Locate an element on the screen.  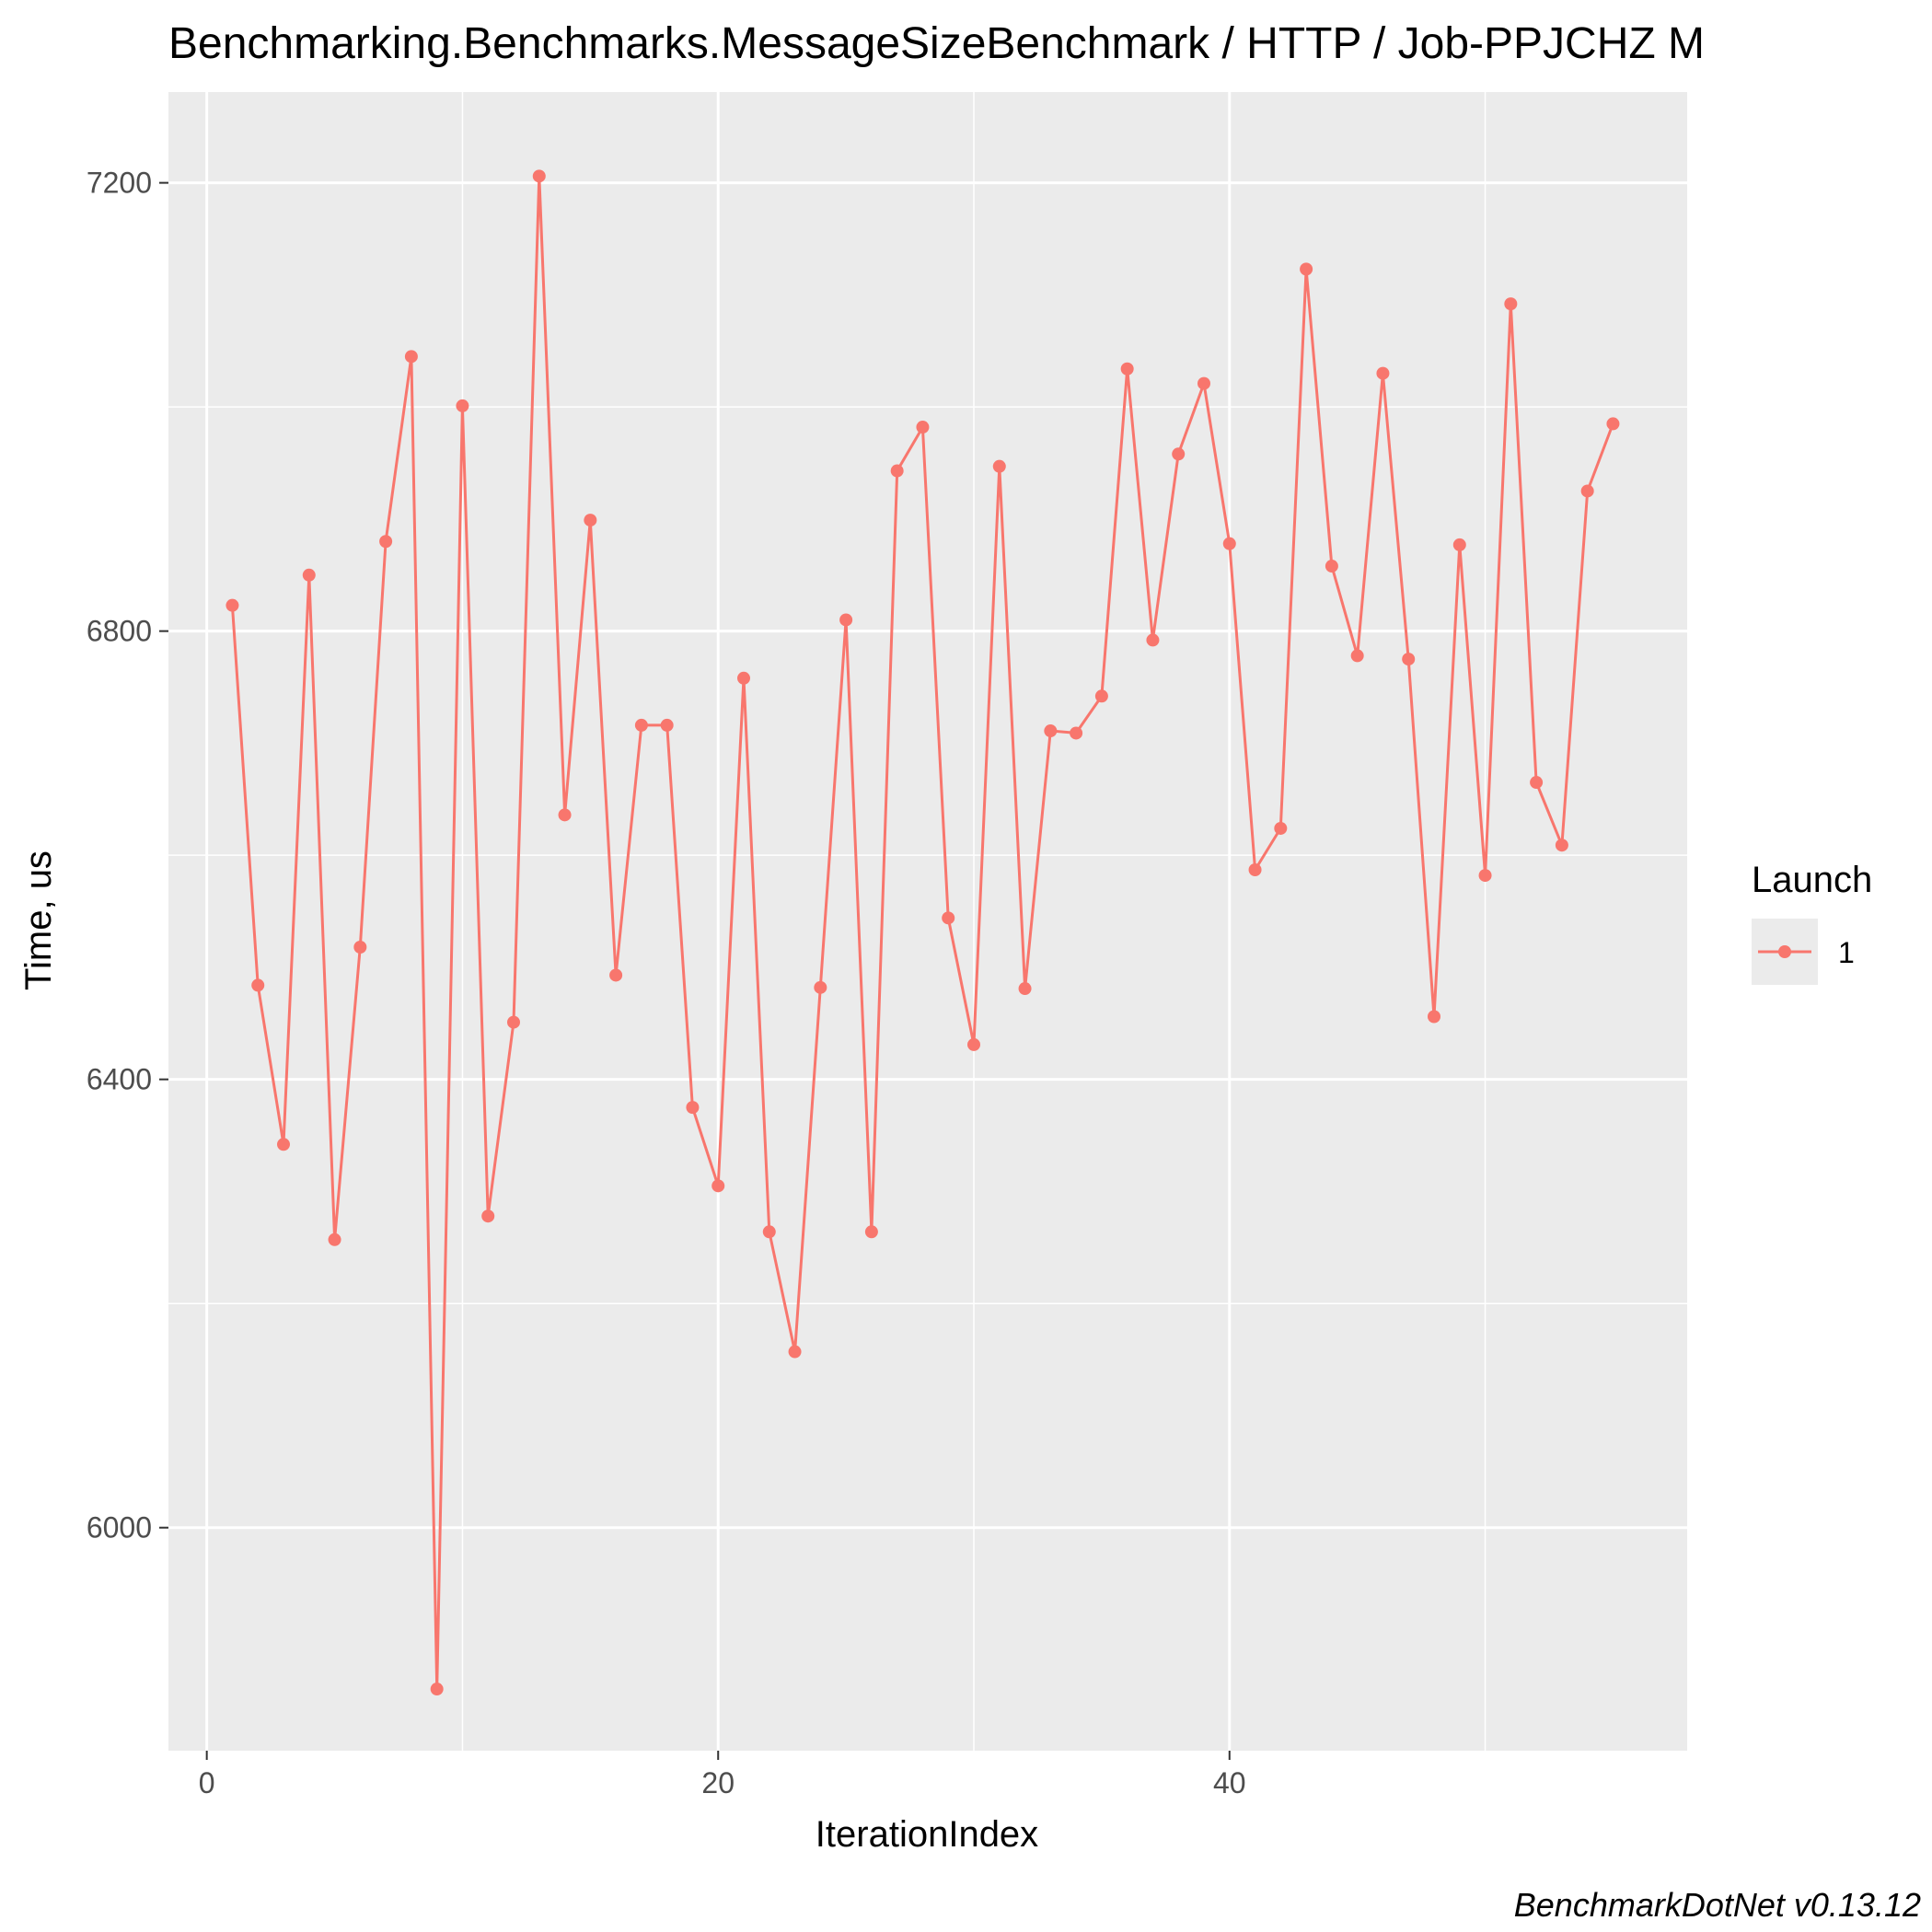
x-tick-label: 0 is located at coordinates (207, 1783).